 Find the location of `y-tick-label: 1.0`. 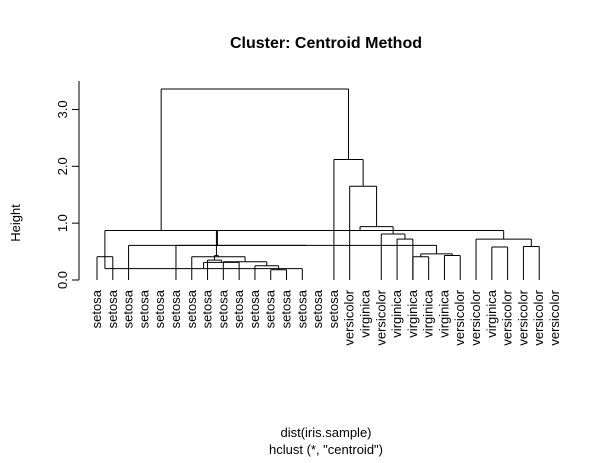

y-tick-label: 1.0 is located at coordinates (62, 223).